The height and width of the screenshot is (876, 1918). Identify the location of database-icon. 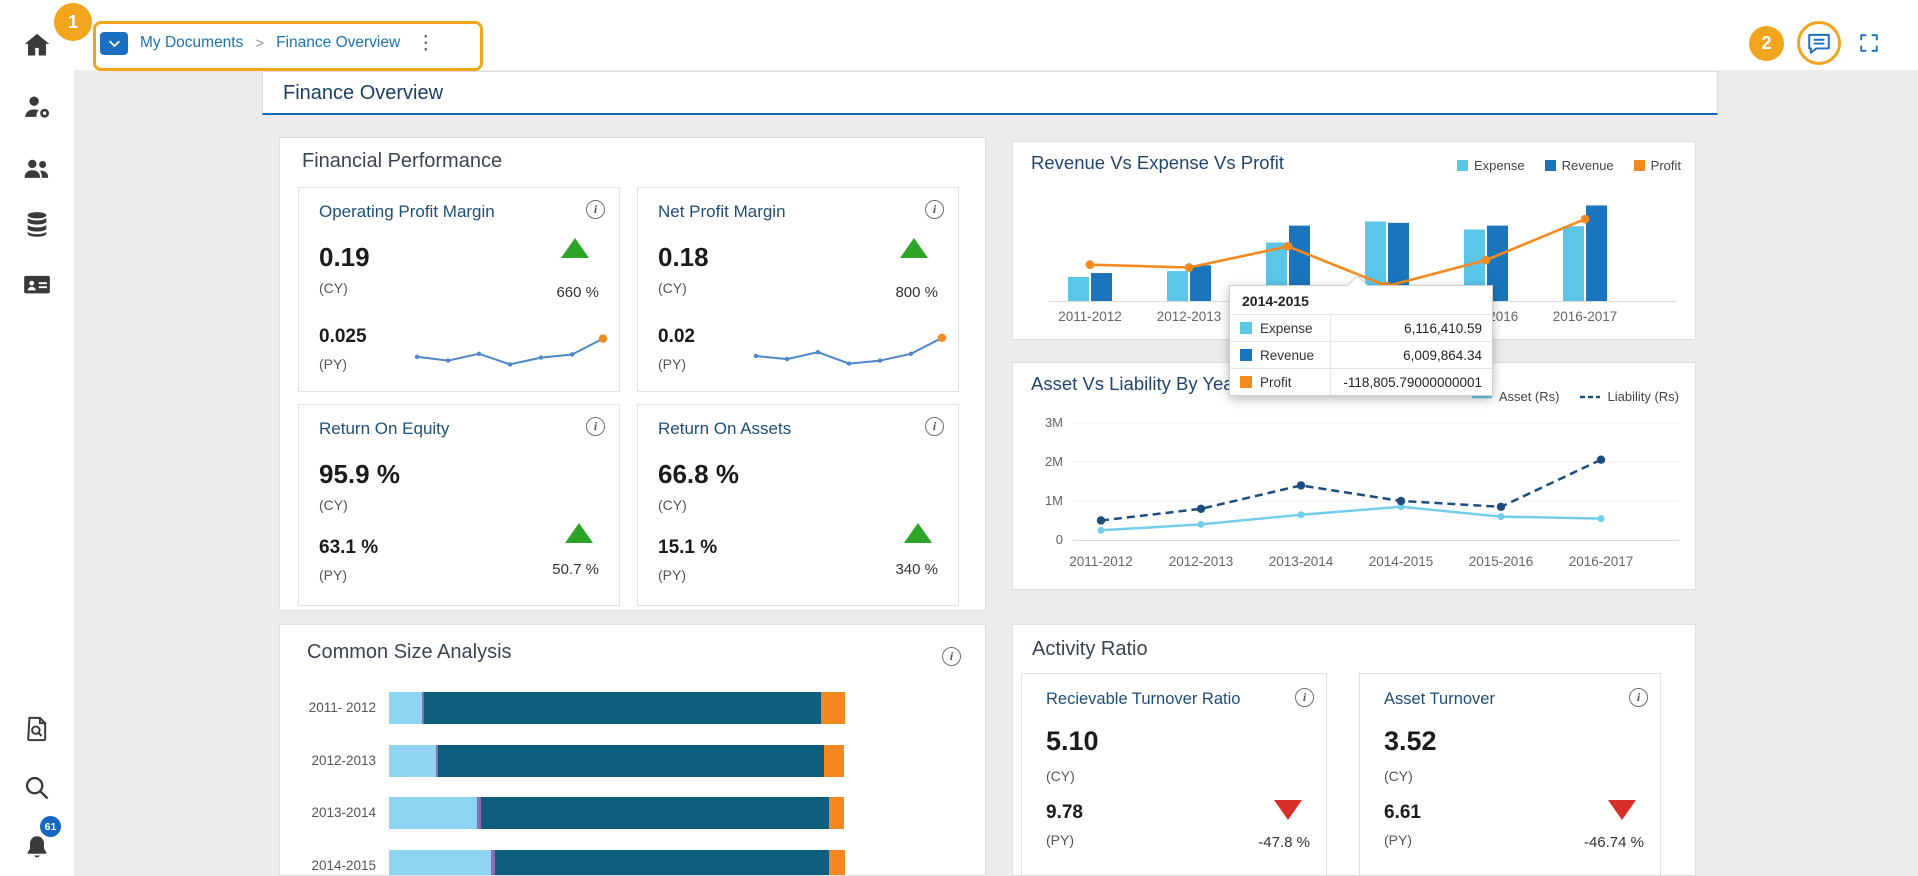
(37, 224).